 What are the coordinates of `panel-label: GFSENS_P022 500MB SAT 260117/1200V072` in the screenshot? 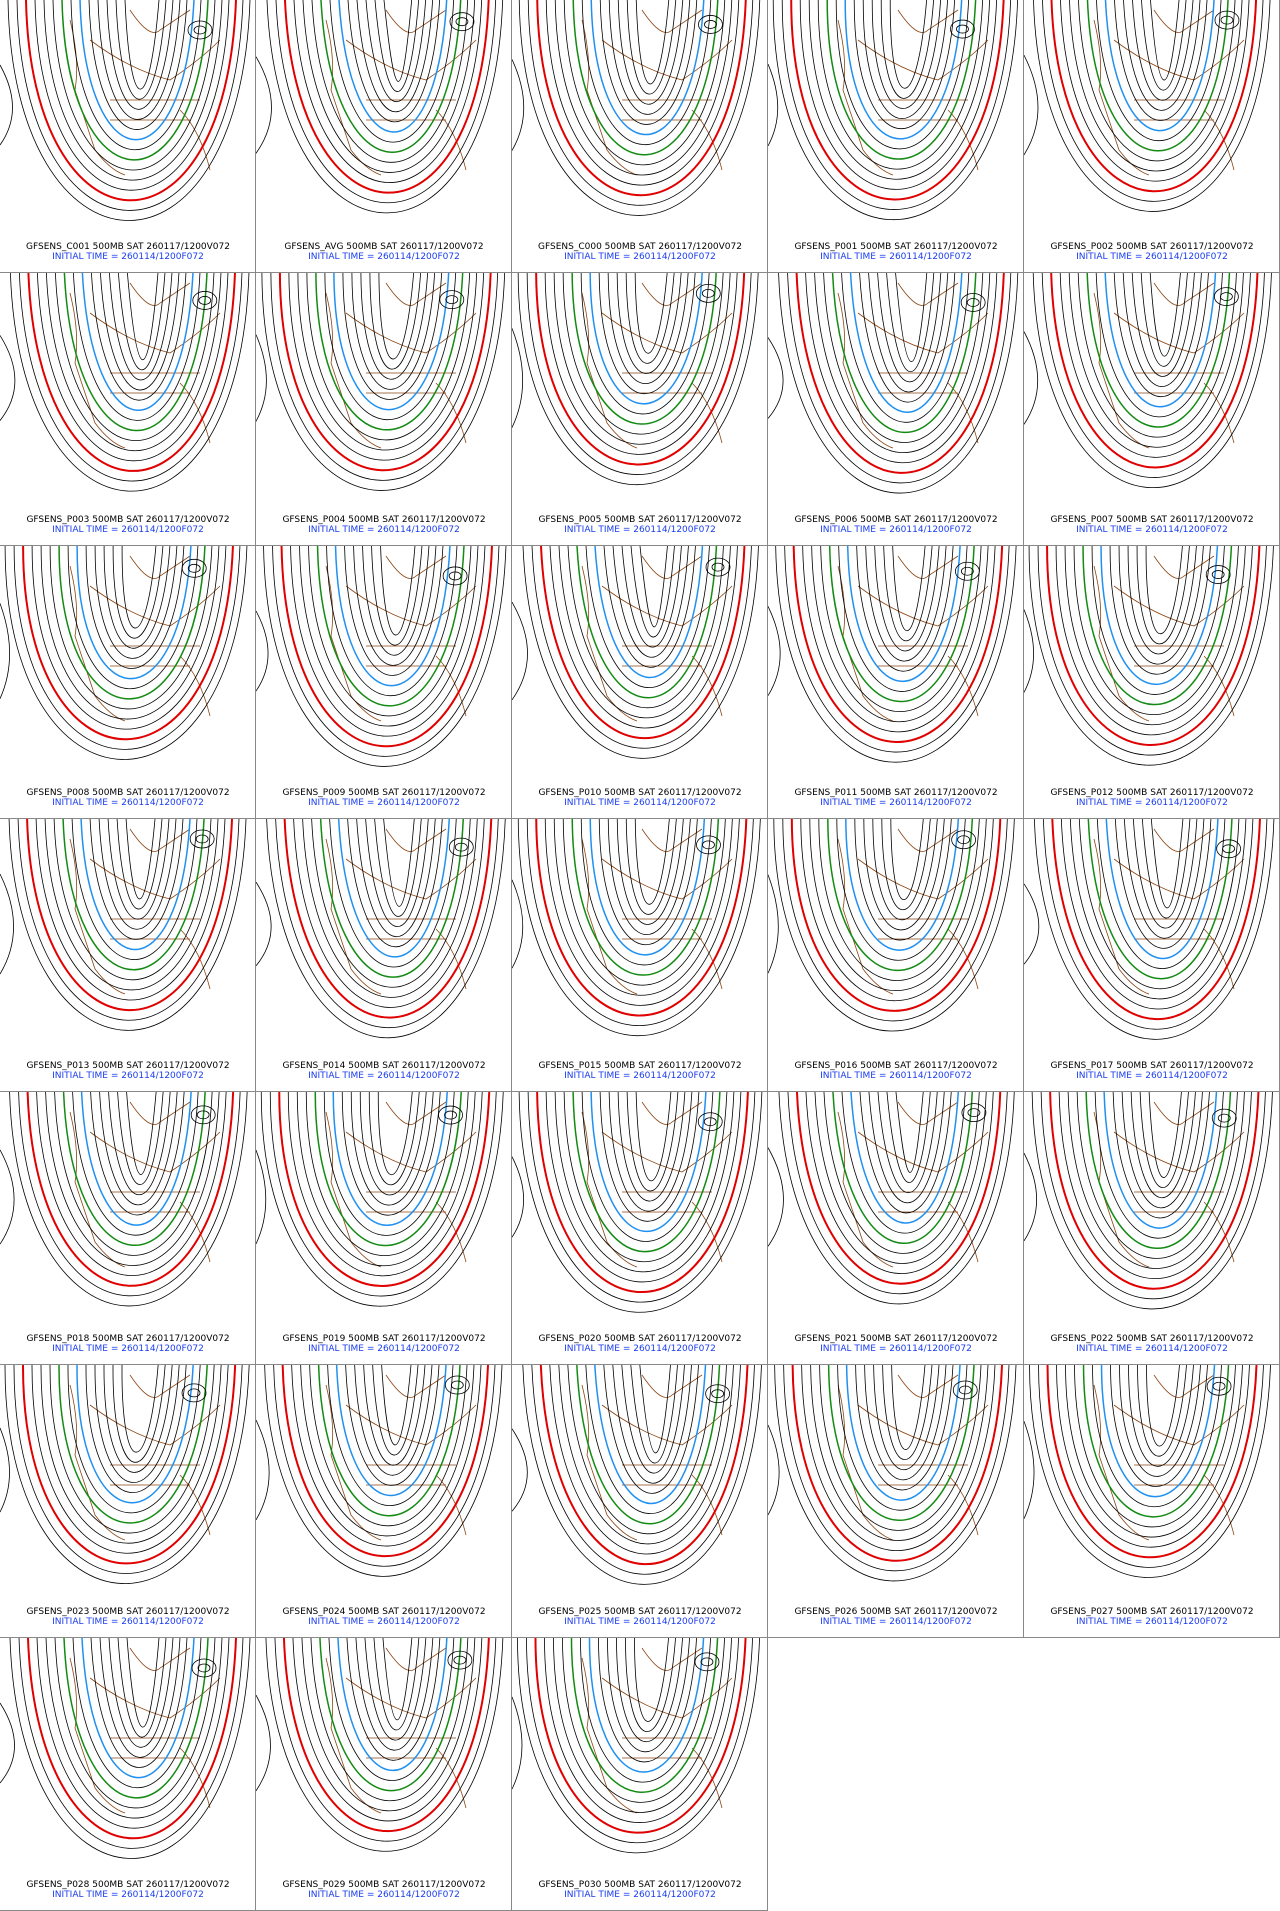 It's located at (1152, 1339).